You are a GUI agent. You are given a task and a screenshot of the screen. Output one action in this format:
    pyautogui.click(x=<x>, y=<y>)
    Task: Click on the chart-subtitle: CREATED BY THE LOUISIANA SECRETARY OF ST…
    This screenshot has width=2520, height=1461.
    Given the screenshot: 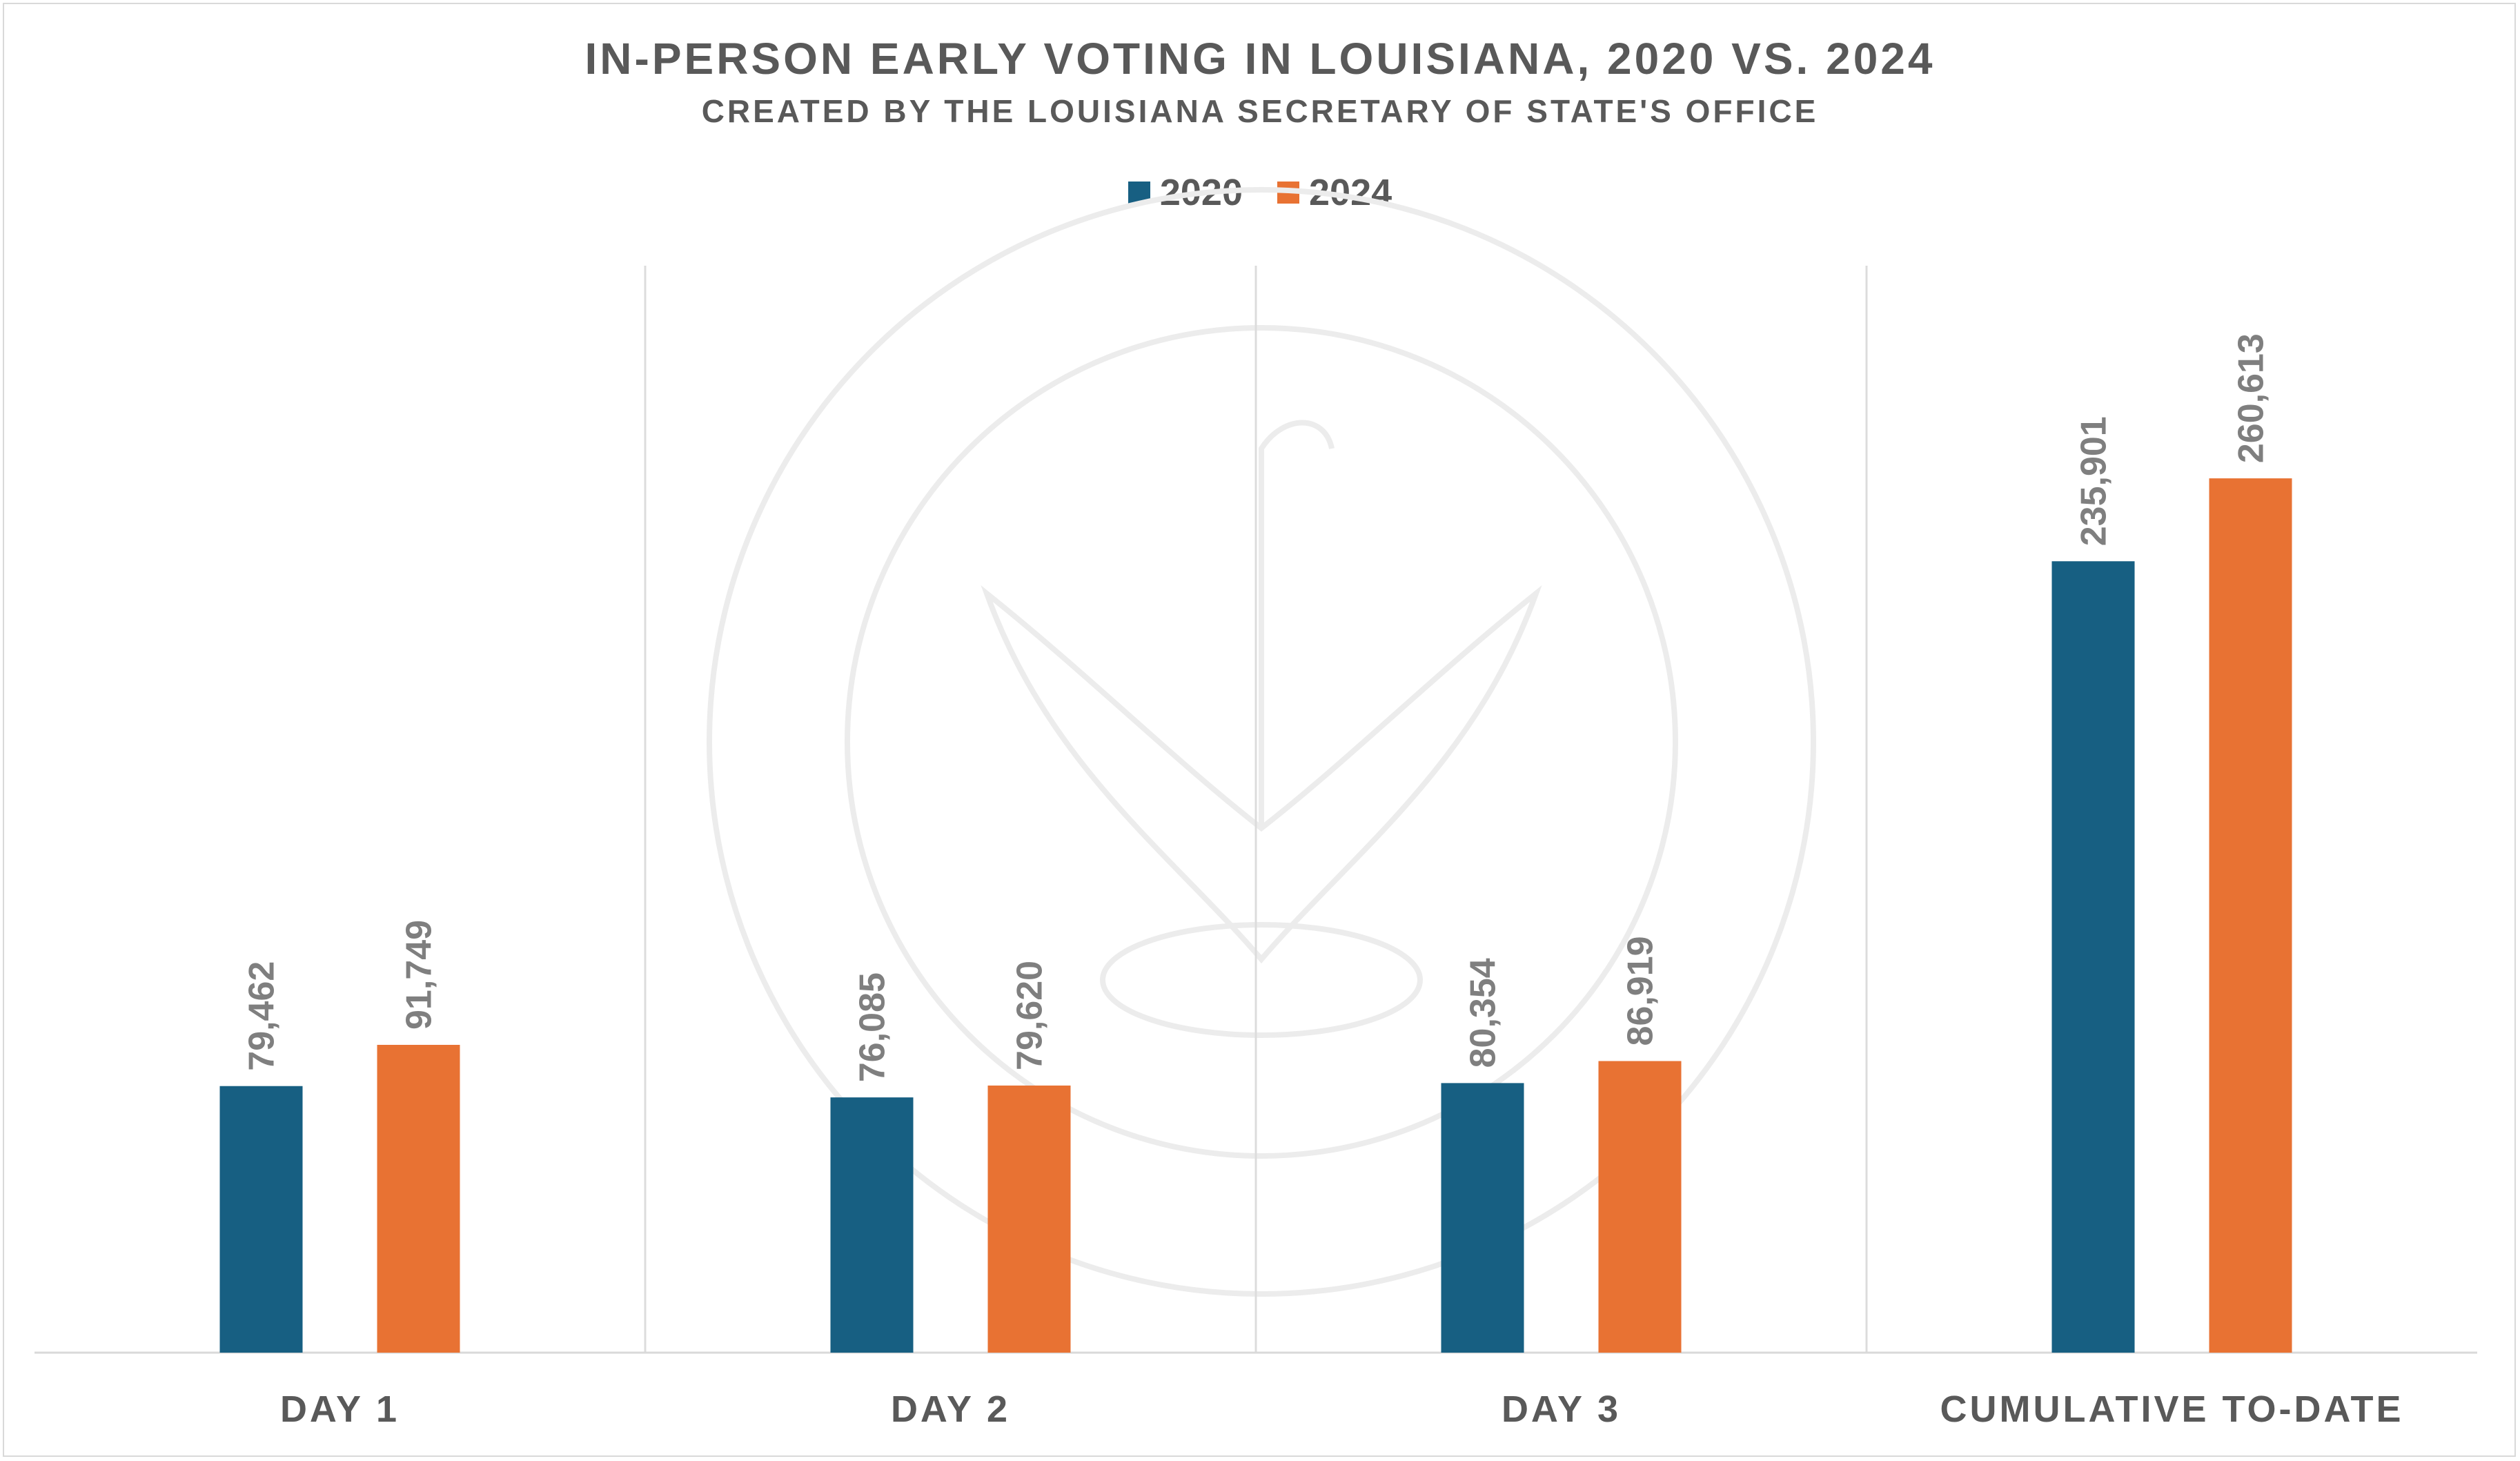 What is the action you would take?
    pyautogui.click(x=1260, y=111)
    